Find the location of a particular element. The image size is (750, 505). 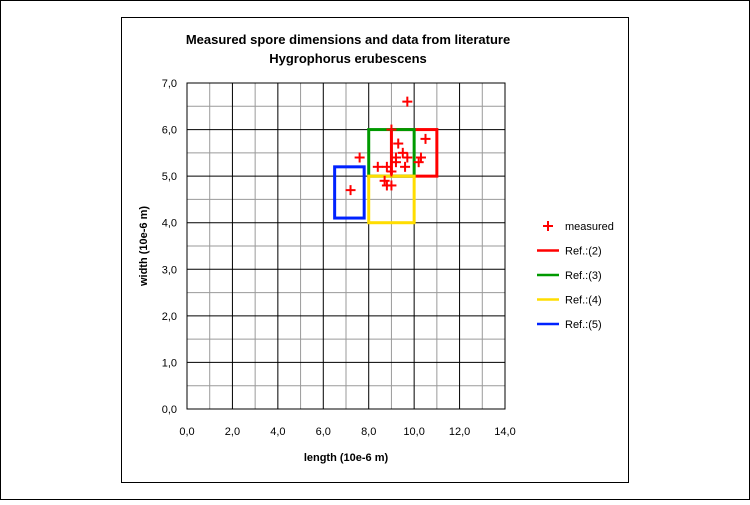

measured-points is located at coordinates (388, 146).